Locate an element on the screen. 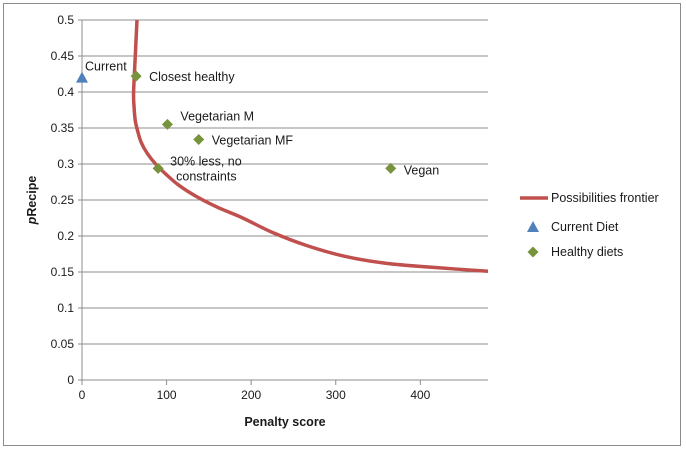 This screenshot has width=686, height=451. legend-swatch-current is located at coordinates (533, 226).